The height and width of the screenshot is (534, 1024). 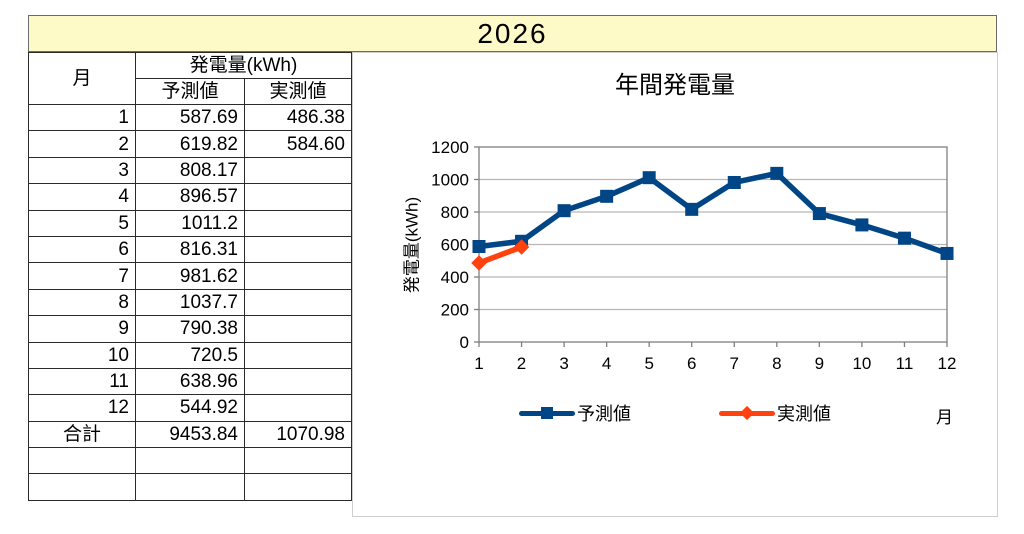 I want to click on cell-forecast: 808.17, so click(x=190, y=170).